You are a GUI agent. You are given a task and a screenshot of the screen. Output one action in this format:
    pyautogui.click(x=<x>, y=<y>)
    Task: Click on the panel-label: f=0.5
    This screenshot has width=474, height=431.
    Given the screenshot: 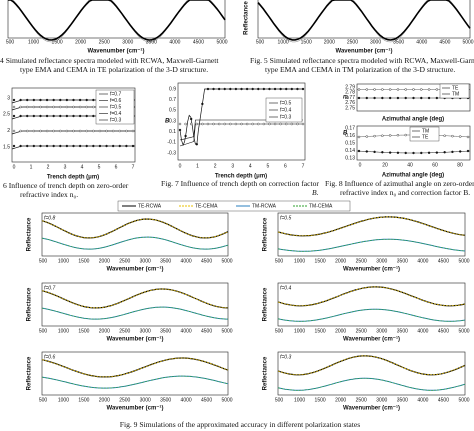 What is the action you would take?
    pyautogui.click(x=285, y=218)
    